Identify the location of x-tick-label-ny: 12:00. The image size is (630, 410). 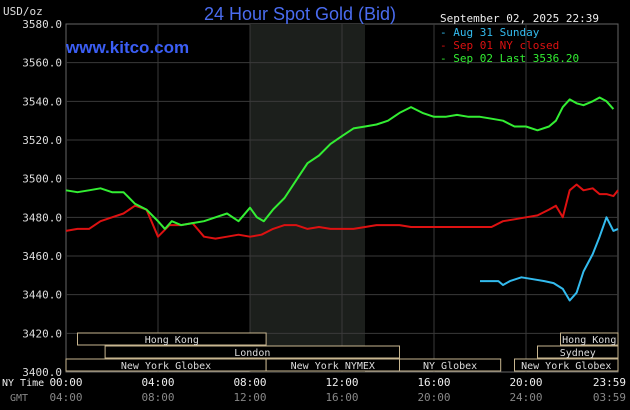
(341, 382).